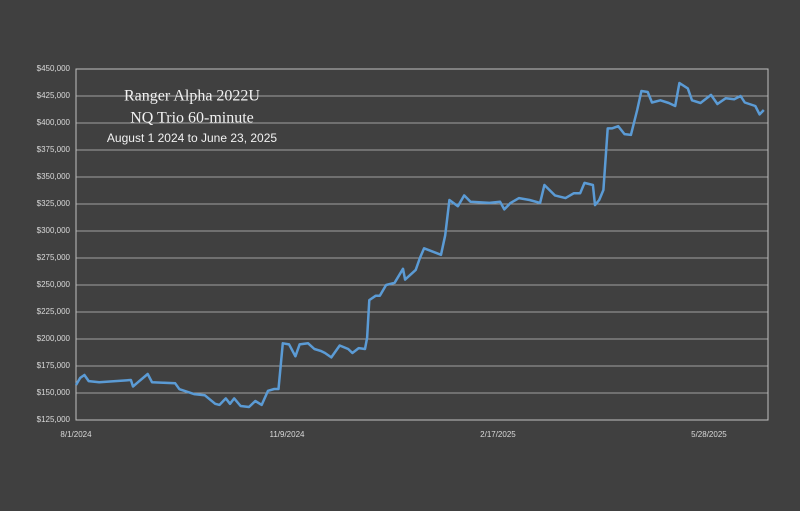 The height and width of the screenshot is (511, 800). I want to click on y-tick-label: $275,000, so click(54, 257).